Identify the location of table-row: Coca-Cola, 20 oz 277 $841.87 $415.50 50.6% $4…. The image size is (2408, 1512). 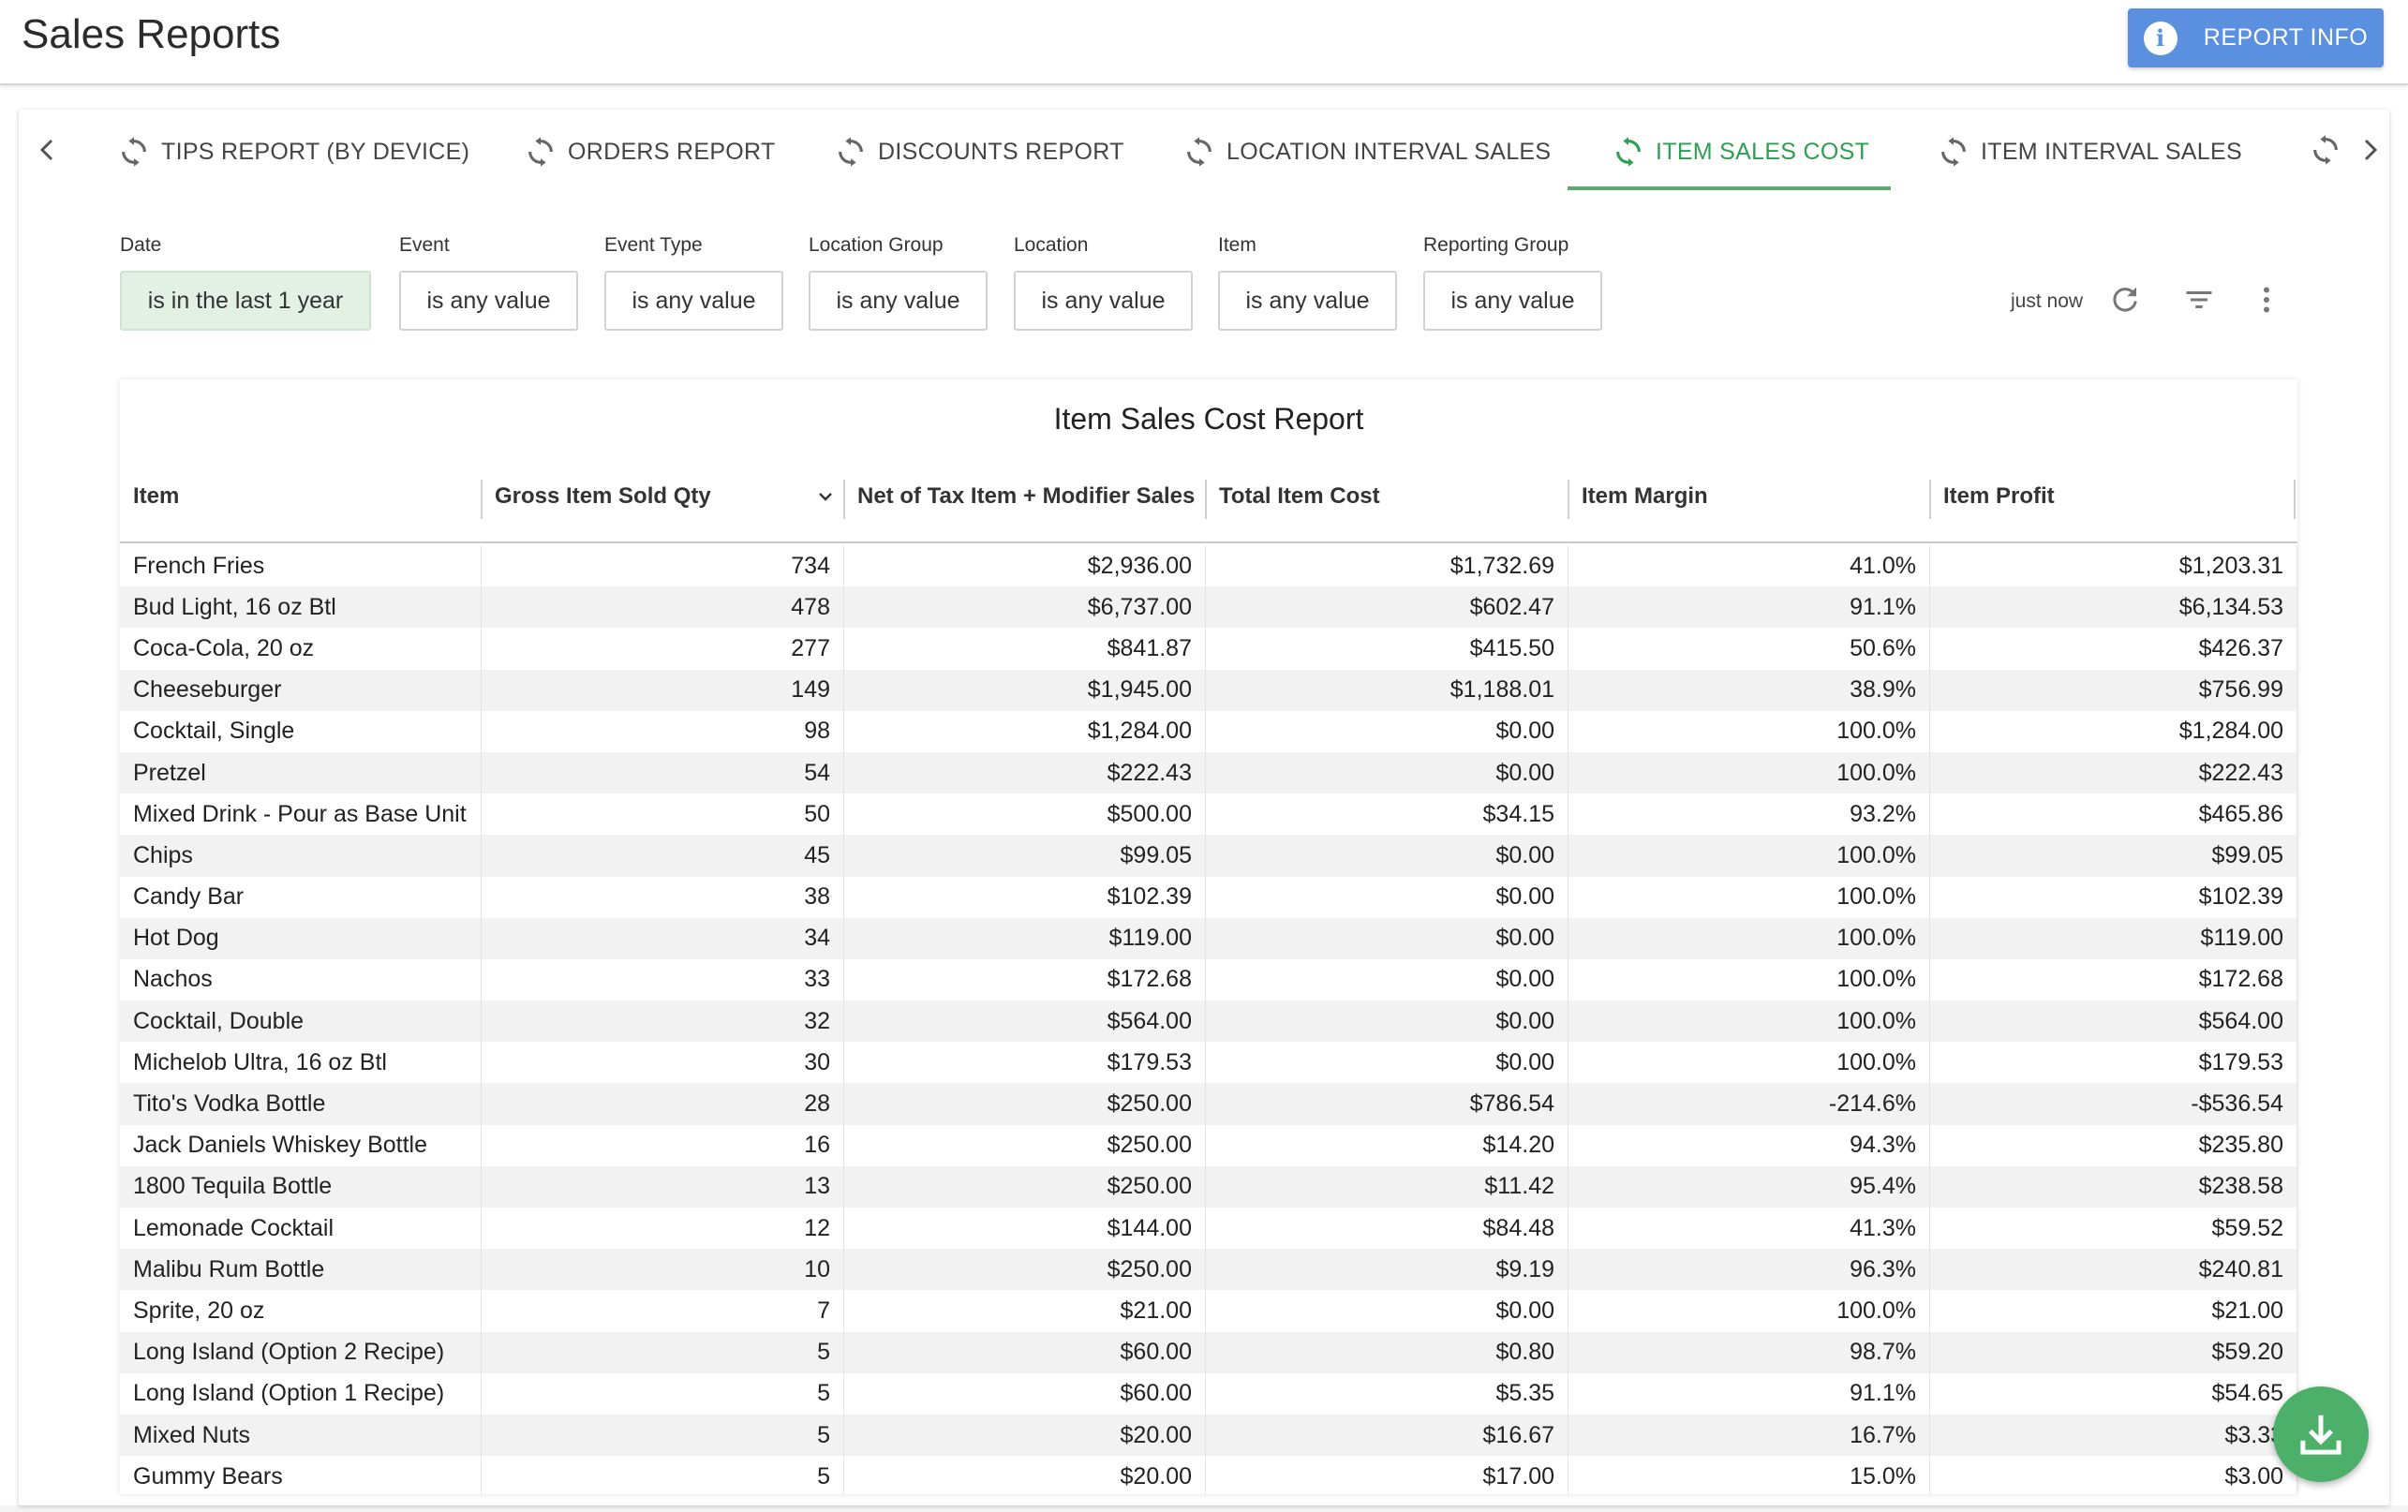
(1208, 649).